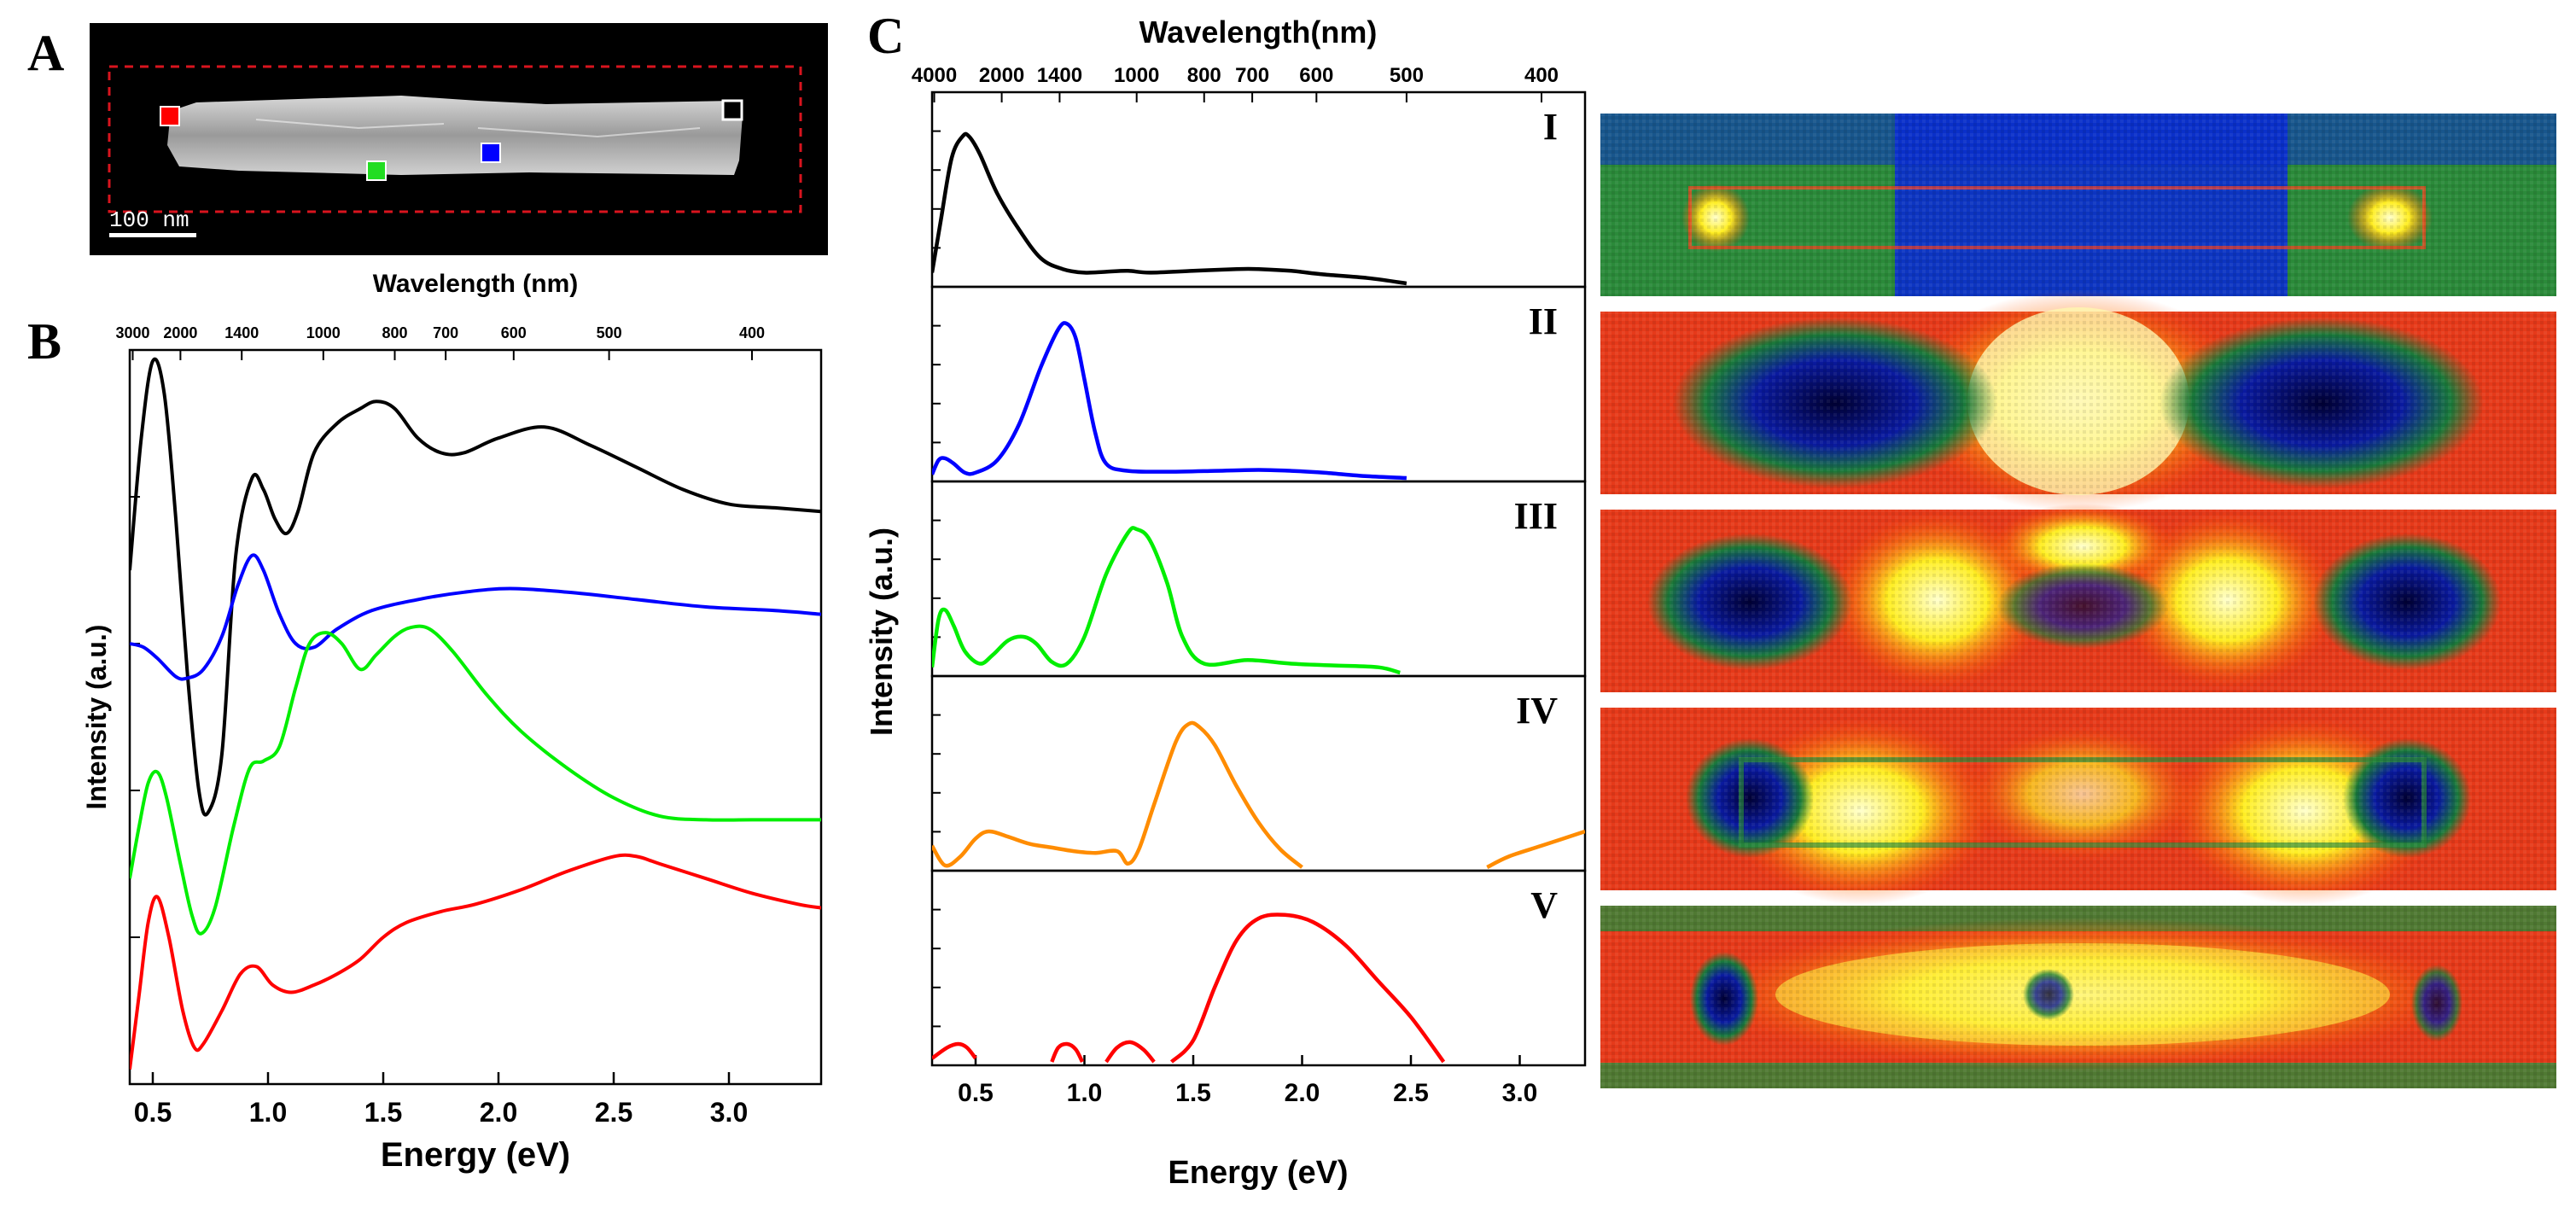  What do you see at coordinates (514, 332) in the screenshot?
I see `chart-b-top-tick-label: 600` at bounding box center [514, 332].